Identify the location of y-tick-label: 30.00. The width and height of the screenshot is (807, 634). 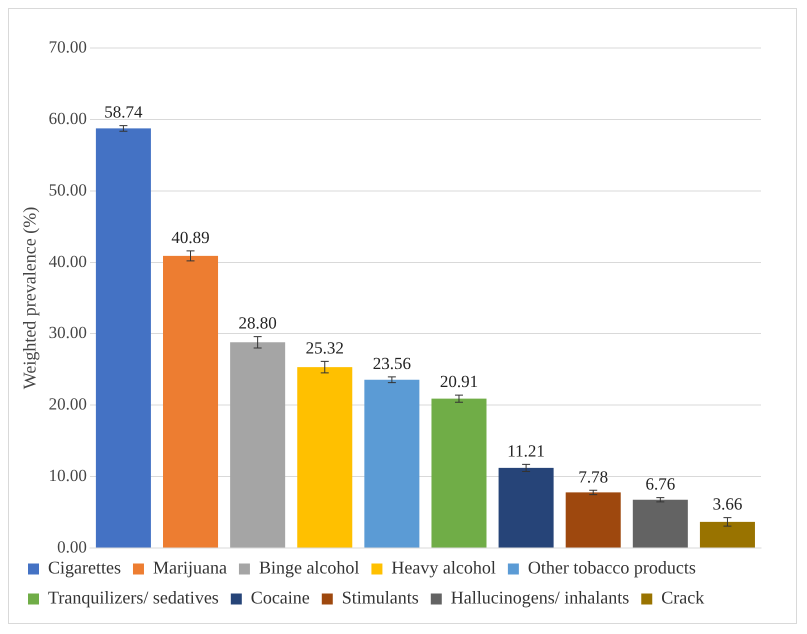
(67, 332).